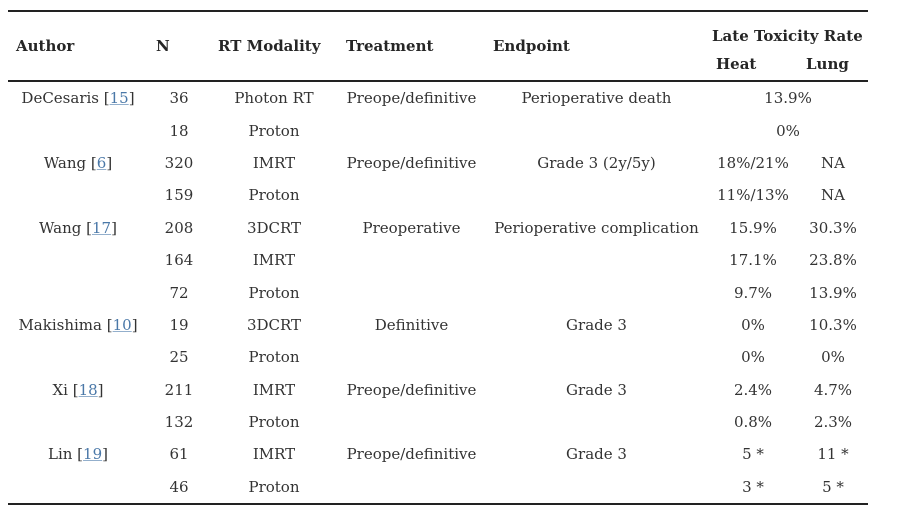 This screenshot has height=519, width=912. What do you see at coordinates (122, 324) in the screenshot?
I see `reference-link: 10` at bounding box center [122, 324].